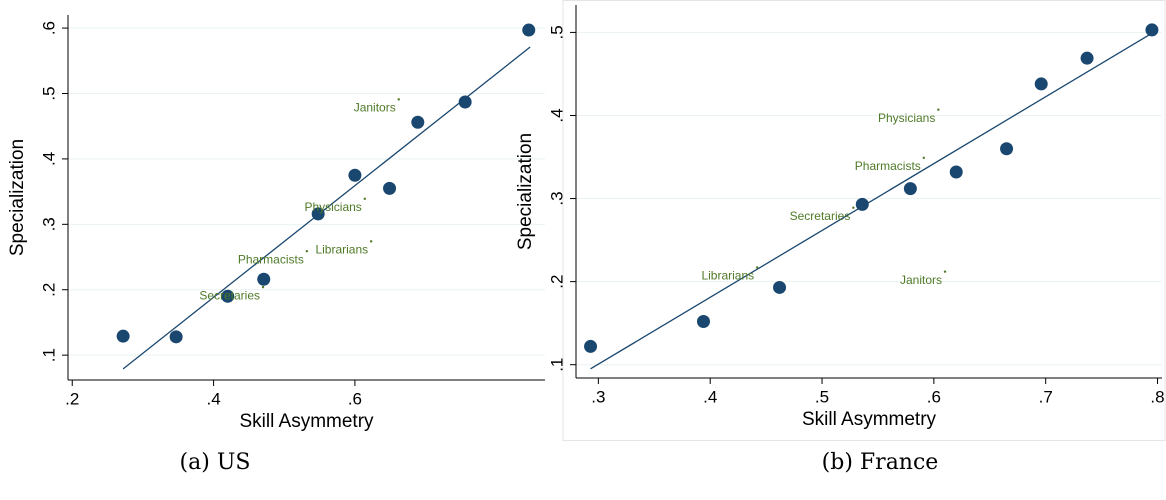 The image size is (1166, 500). I want to click on x-tick-label: .2, so click(72, 398).